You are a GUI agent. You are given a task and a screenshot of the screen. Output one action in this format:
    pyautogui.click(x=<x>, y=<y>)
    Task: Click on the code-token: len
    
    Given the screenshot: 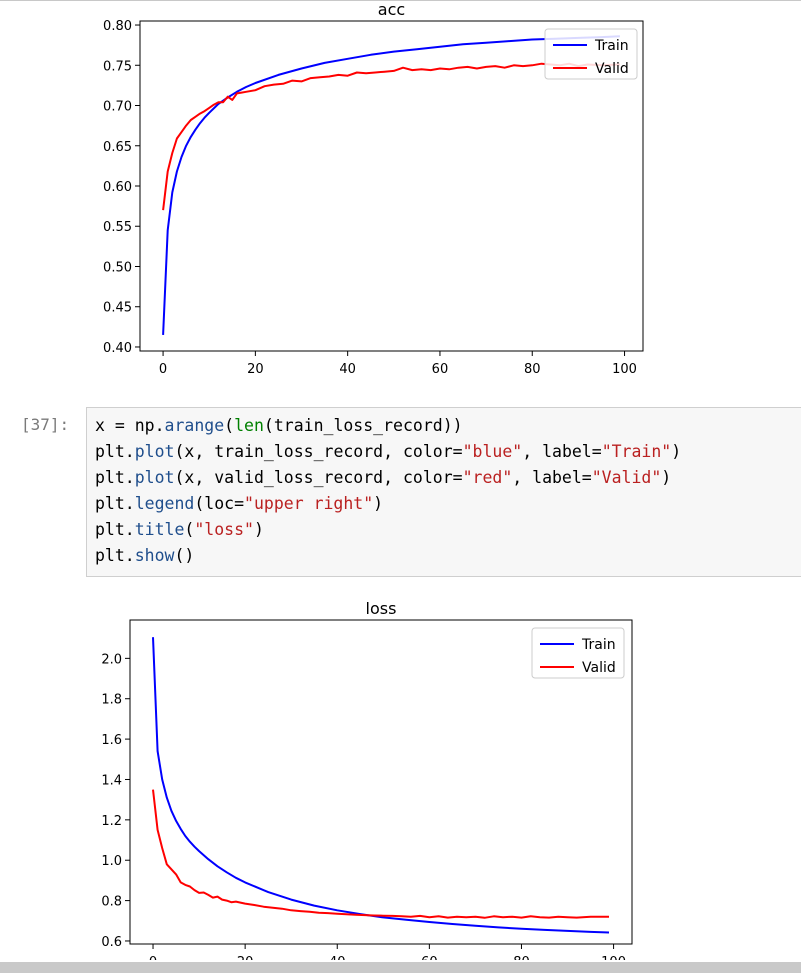 What is the action you would take?
    pyautogui.click(x=249, y=425)
    